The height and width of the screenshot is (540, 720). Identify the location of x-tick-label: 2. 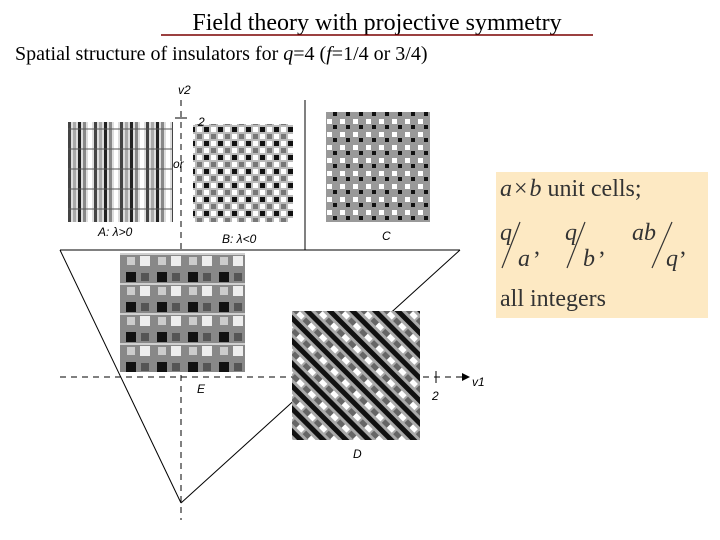
(435, 396).